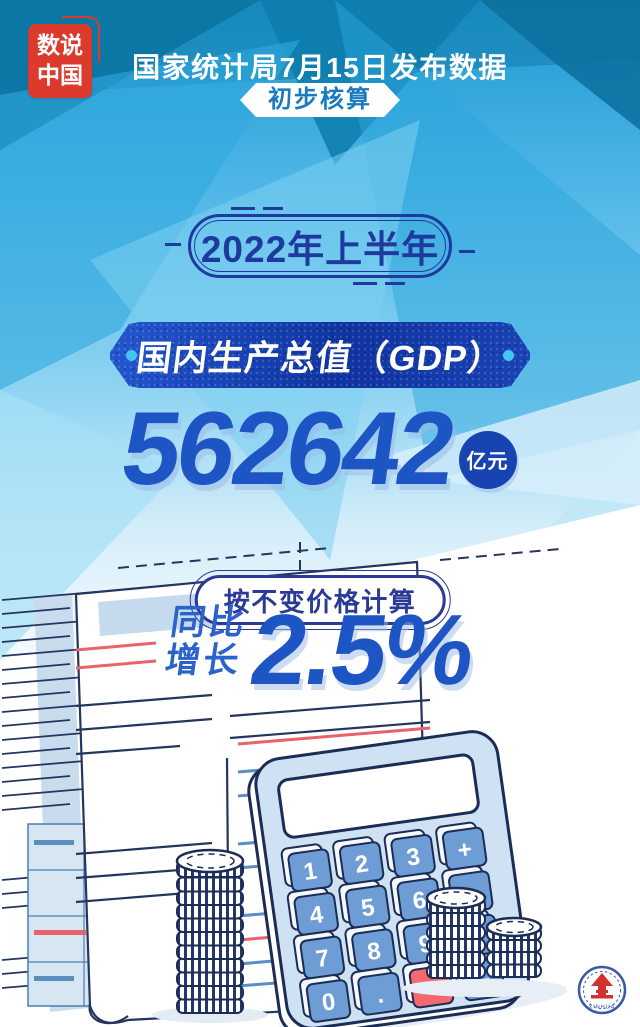 This screenshot has width=640, height=1027. I want to click on calc-key-+: +, so click(461, 846).